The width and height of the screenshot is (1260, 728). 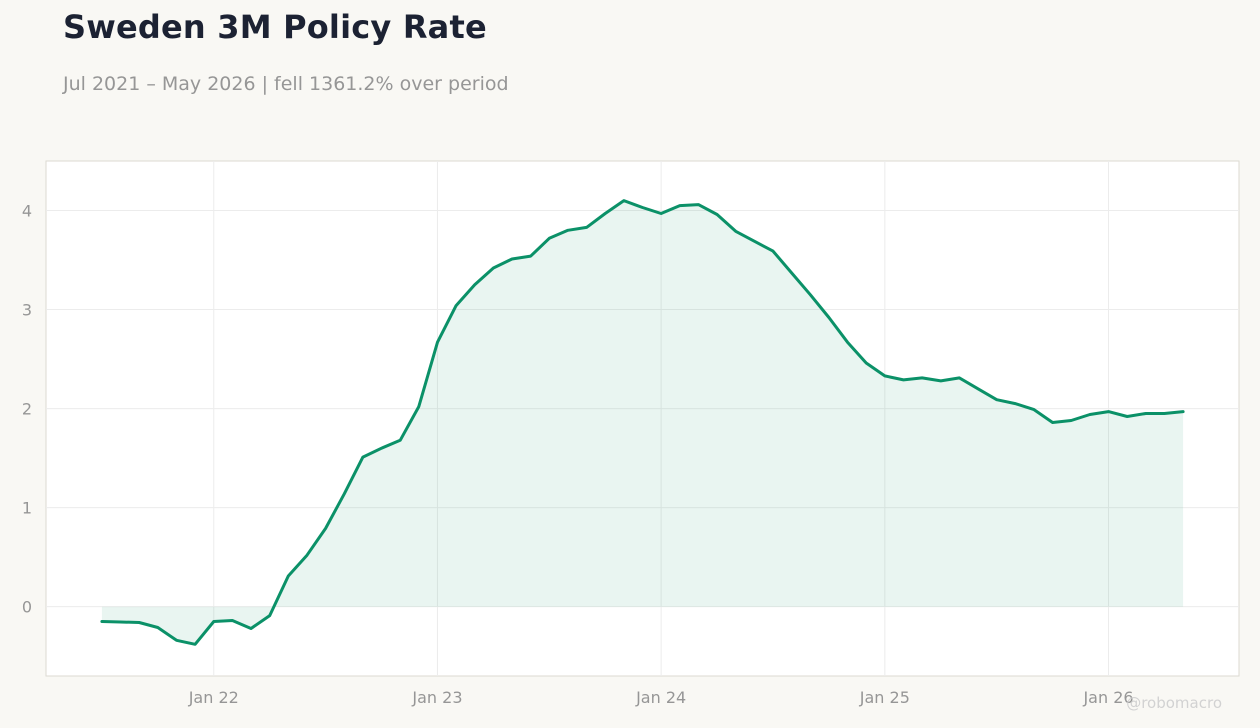 What do you see at coordinates (27, 211) in the screenshot?
I see `y-tick-label: 4` at bounding box center [27, 211].